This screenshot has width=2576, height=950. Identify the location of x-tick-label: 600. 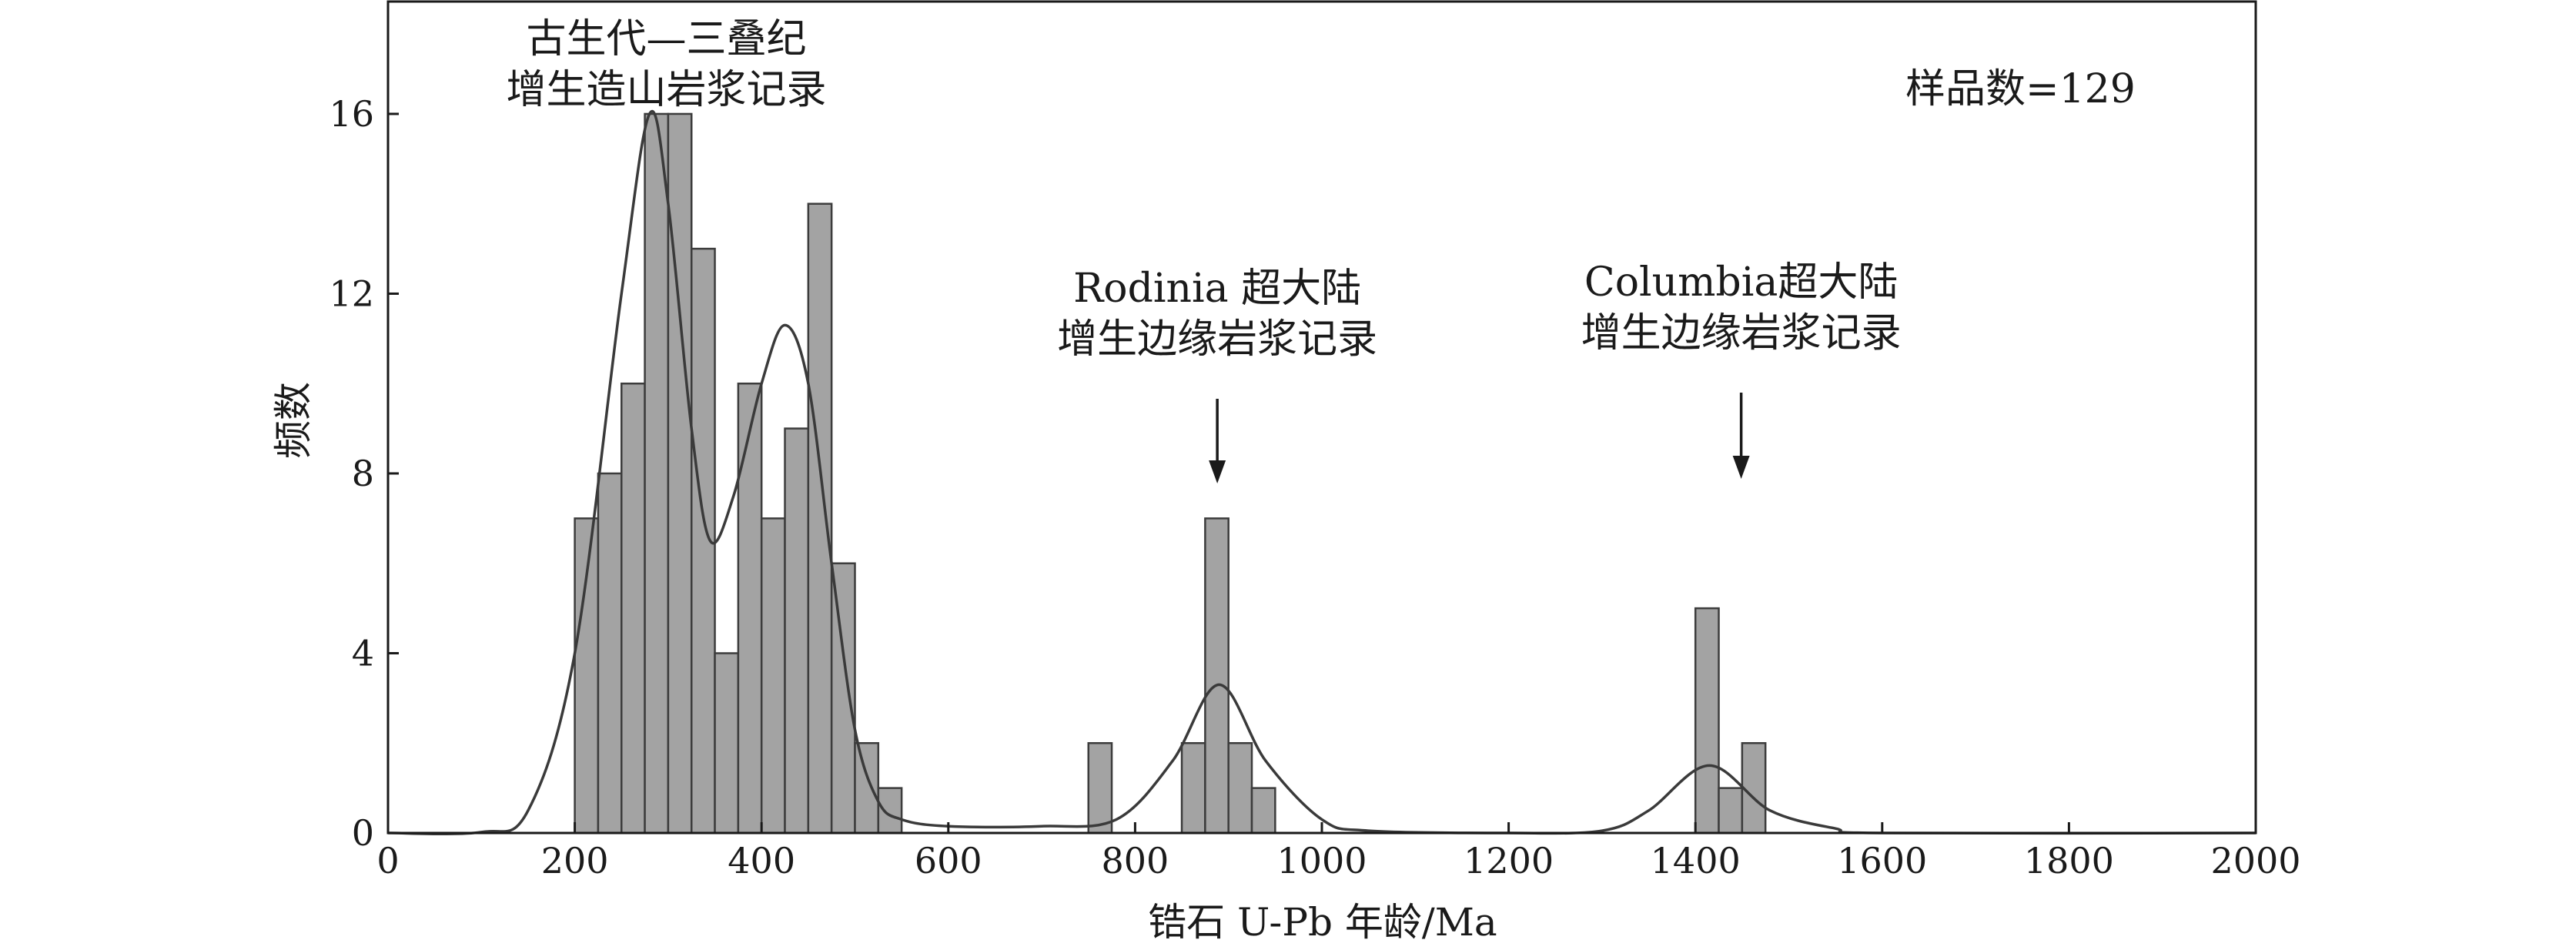
(949, 860).